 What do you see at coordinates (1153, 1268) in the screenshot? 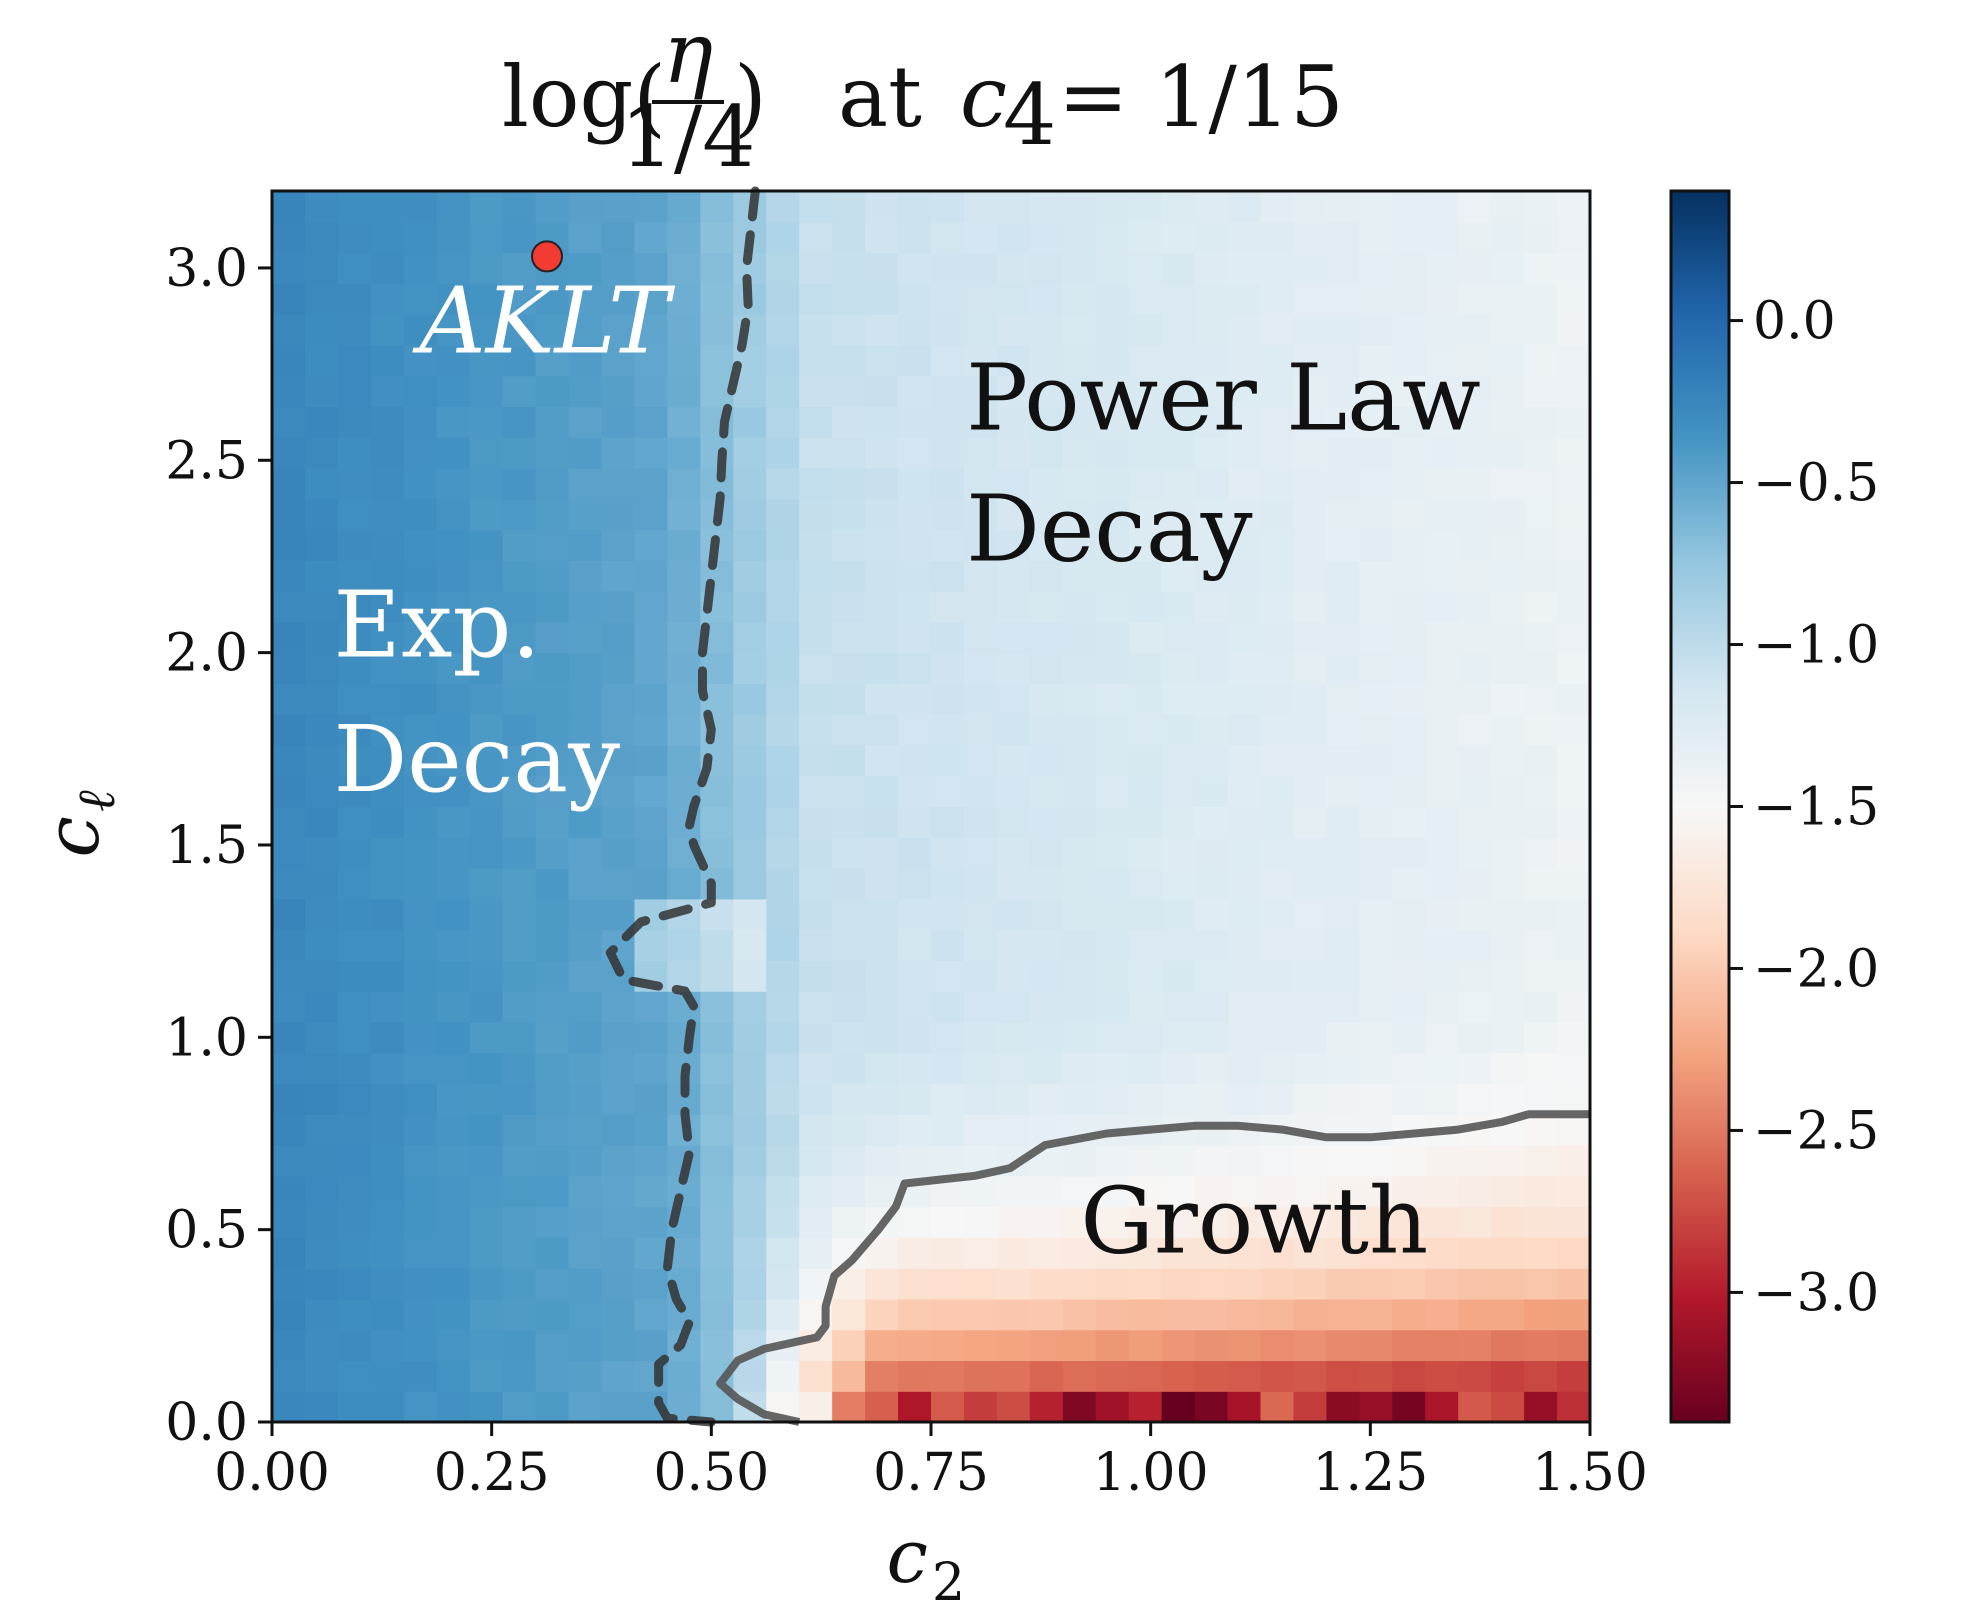
I see `solid-boundary-line` at bounding box center [1153, 1268].